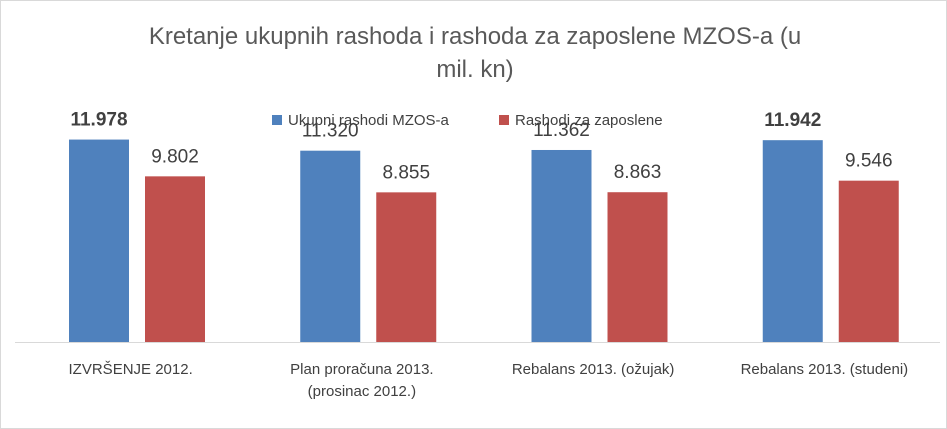 Image resolution: width=947 pixels, height=429 pixels. What do you see at coordinates (561, 130) in the screenshot?
I see `data-label-ukupni-rashodi-2: 11.362` at bounding box center [561, 130].